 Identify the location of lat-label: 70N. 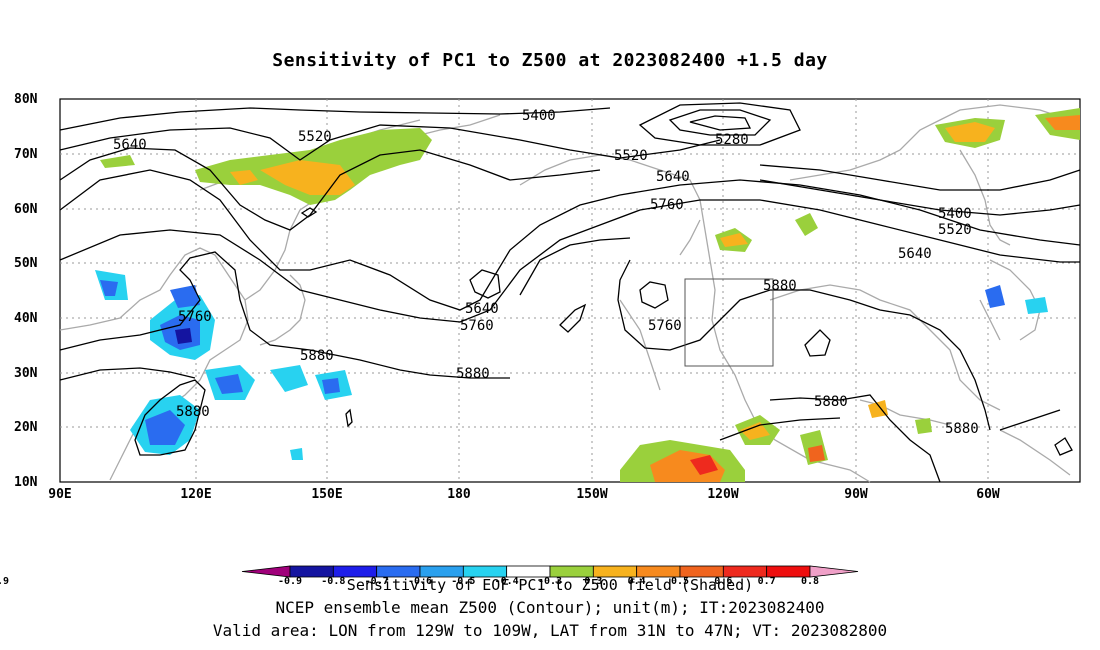
(26, 154).